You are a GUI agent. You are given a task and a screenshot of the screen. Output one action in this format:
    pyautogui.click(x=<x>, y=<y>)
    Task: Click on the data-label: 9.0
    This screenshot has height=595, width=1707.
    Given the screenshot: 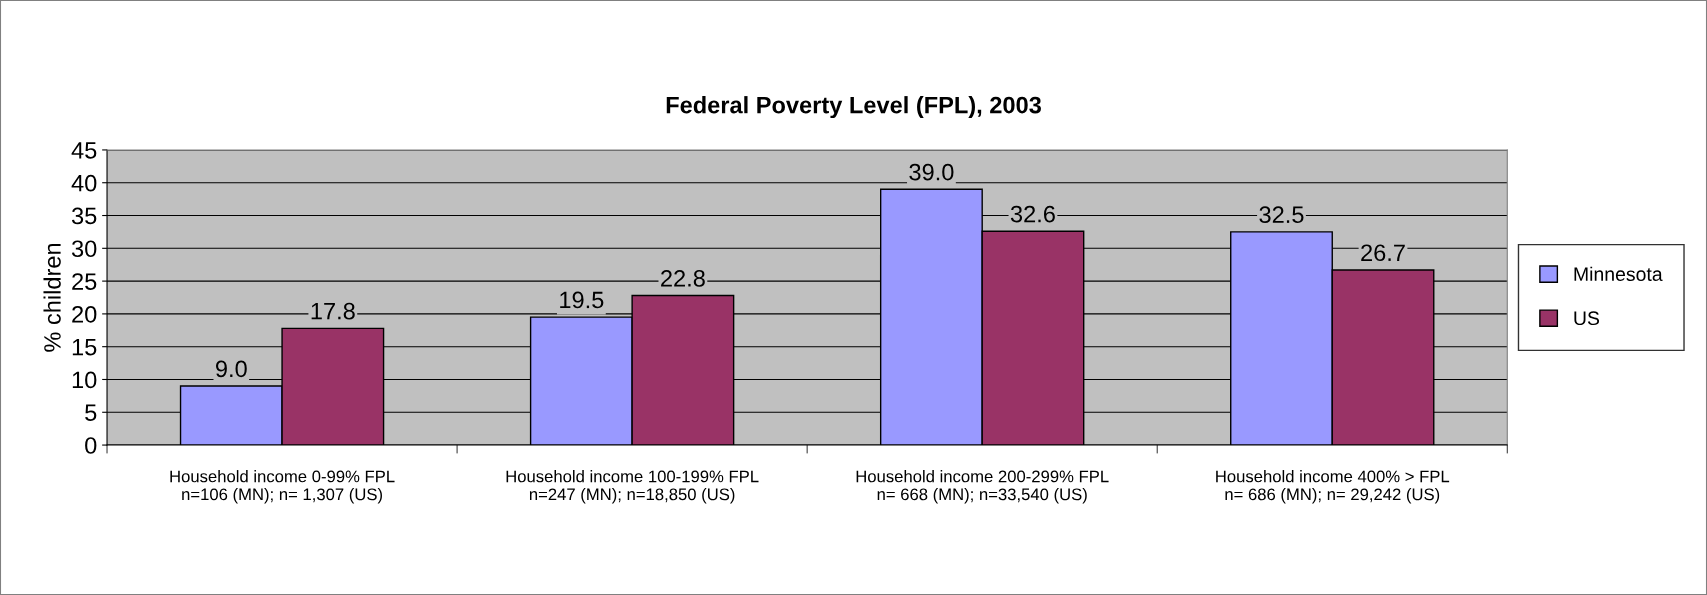 What is the action you would take?
    pyautogui.click(x=231, y=369)
    